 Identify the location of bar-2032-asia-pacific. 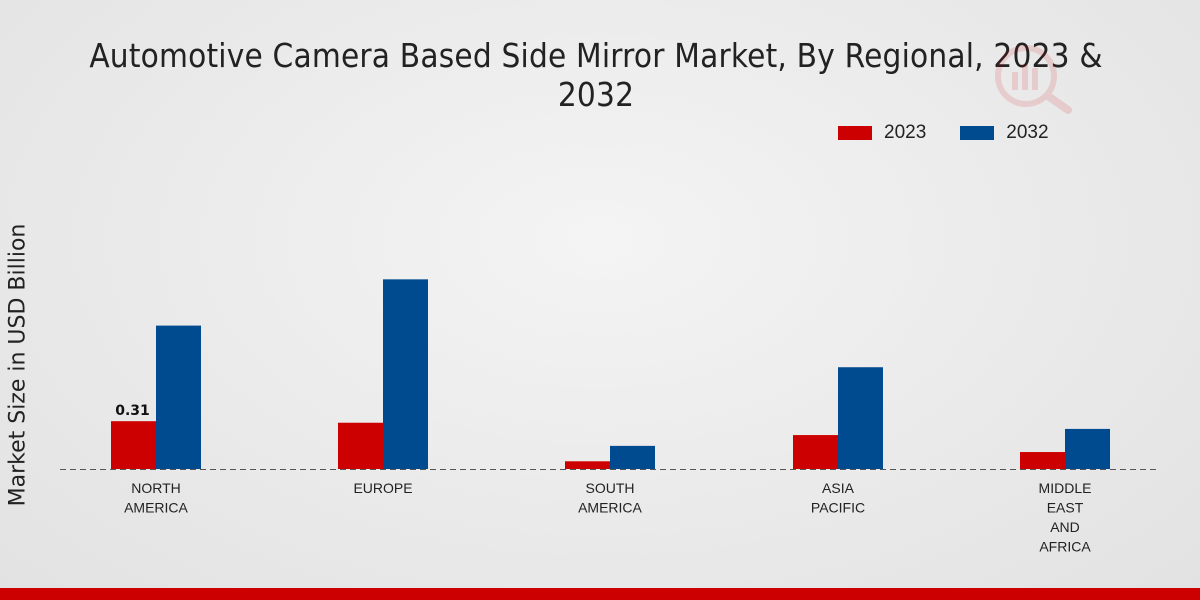
(860, 418).